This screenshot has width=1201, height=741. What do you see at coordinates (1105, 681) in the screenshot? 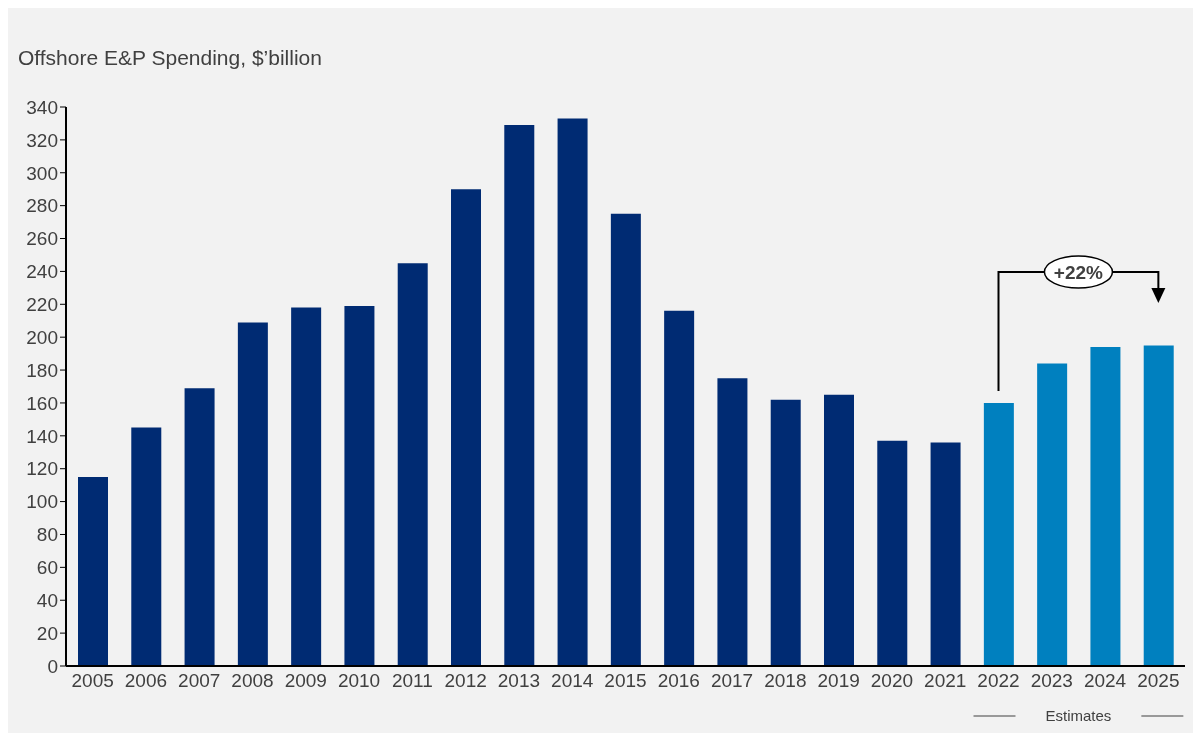
I see `x-tick-label: 2024` at bounding box center [1105, 681].